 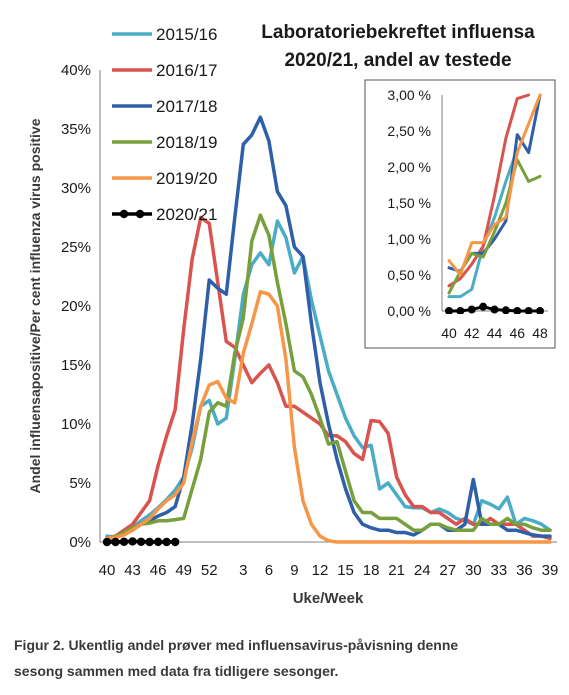 I want to click on y-tick-labels: 0% 5% 10% 15% 20% 25% 30% 35% 40%, so click(x=76, y=306).